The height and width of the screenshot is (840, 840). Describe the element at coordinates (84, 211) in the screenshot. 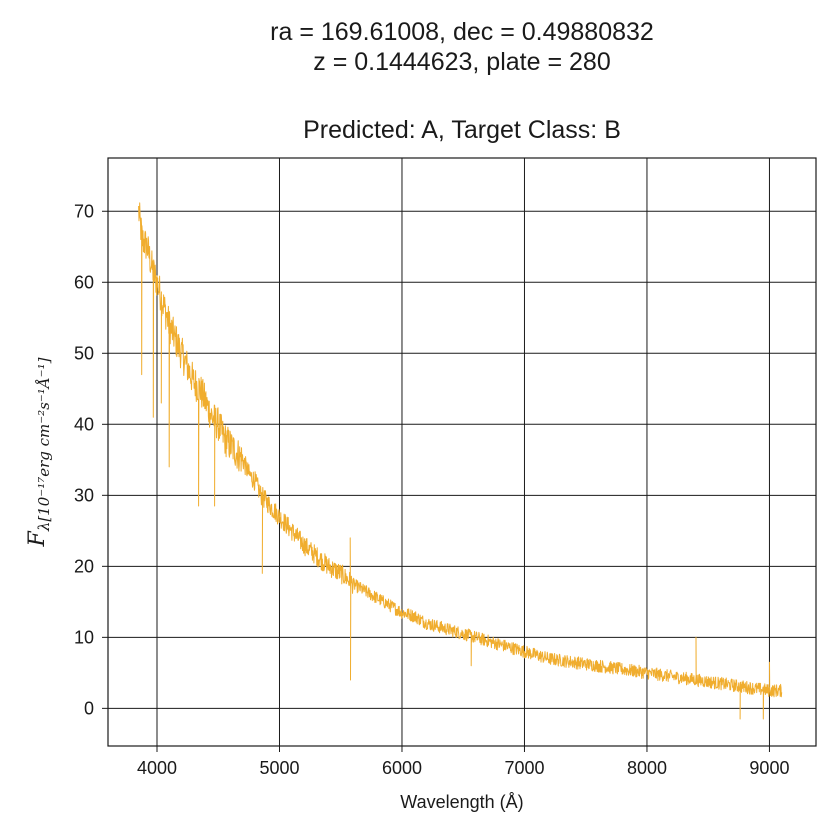

I see `y-tick-label: 70` at that location.